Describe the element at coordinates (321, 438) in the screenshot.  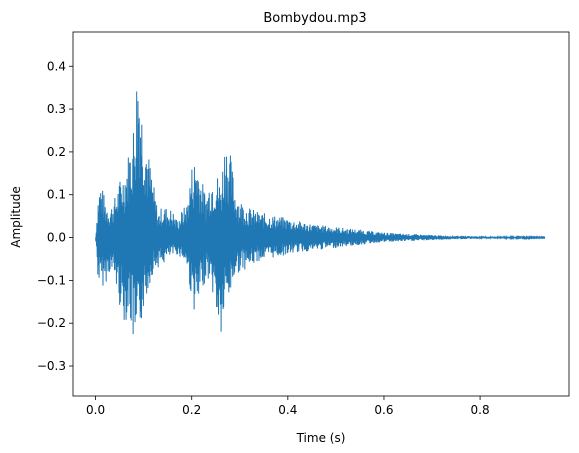
I see `x-axis-label: Time (s)` at that location.